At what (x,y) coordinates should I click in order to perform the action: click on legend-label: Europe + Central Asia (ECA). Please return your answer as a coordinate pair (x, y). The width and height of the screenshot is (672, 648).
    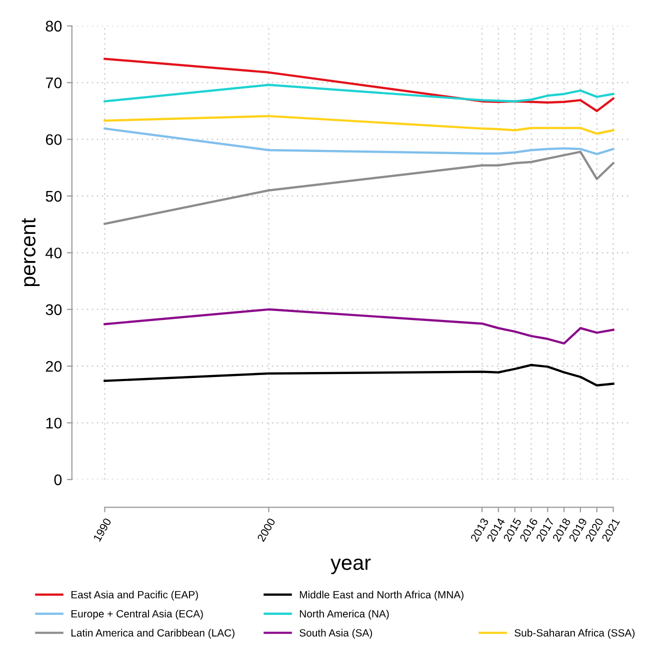
    Looking at the image, I should click on (137, 615).